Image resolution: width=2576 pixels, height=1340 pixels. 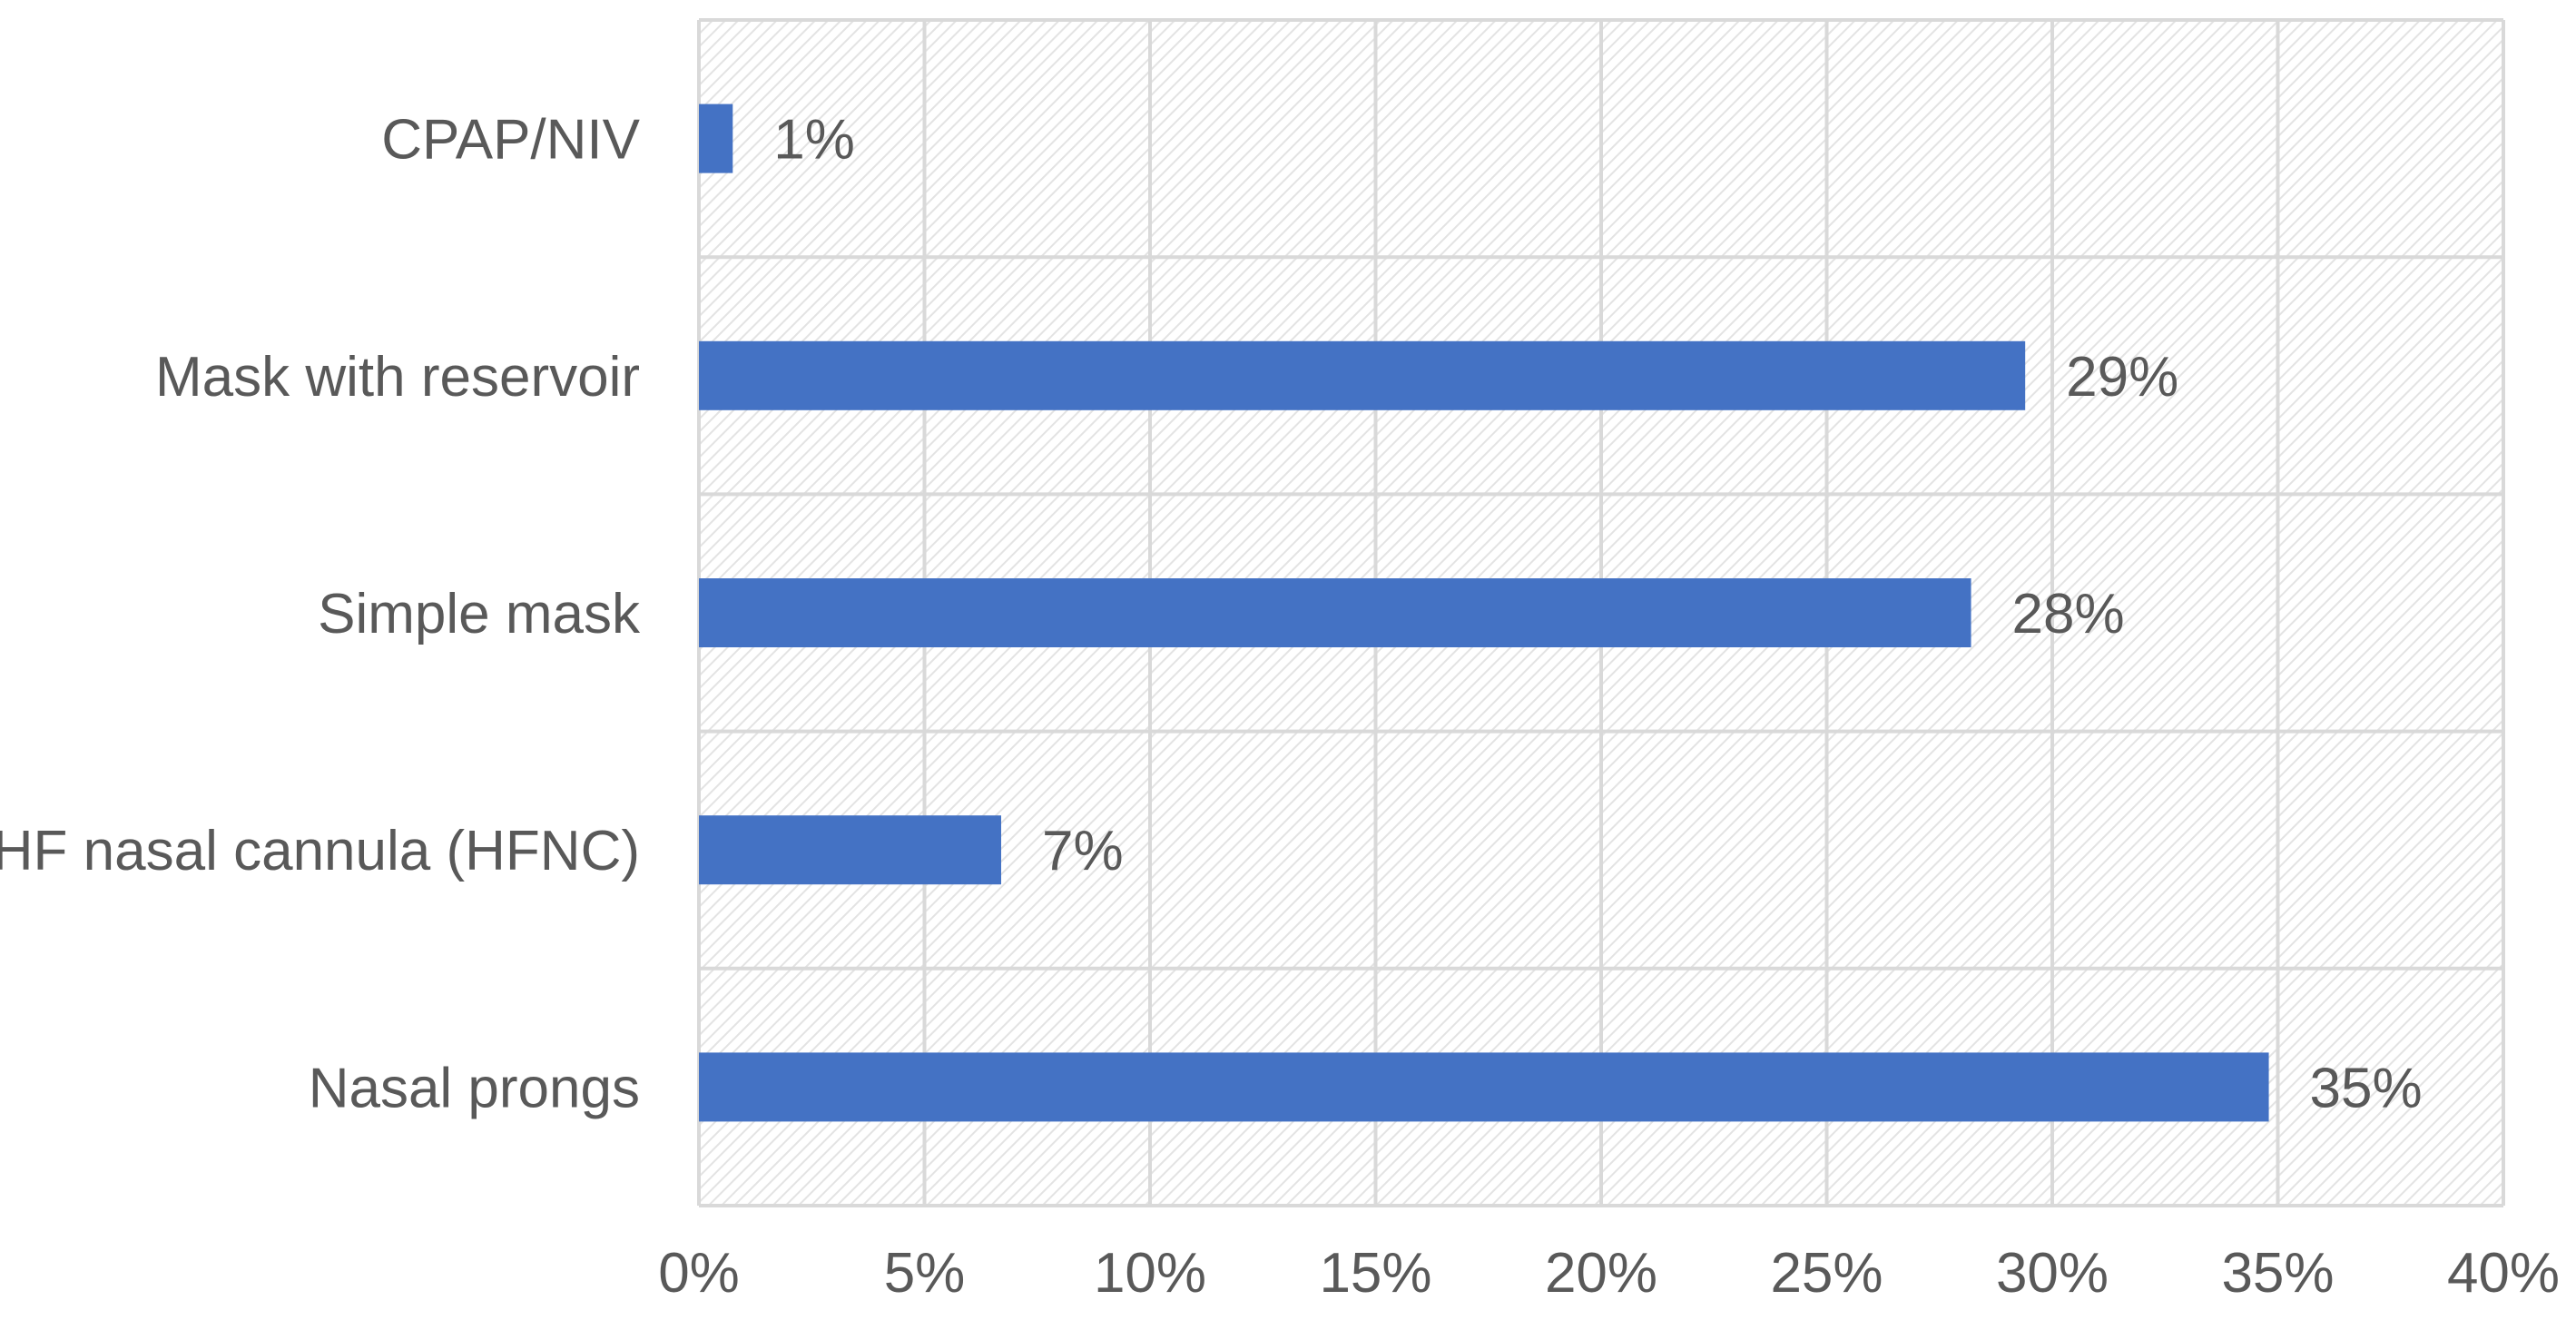 I want to click on x-tick-label: 0%, so click(x=699, y=1273).